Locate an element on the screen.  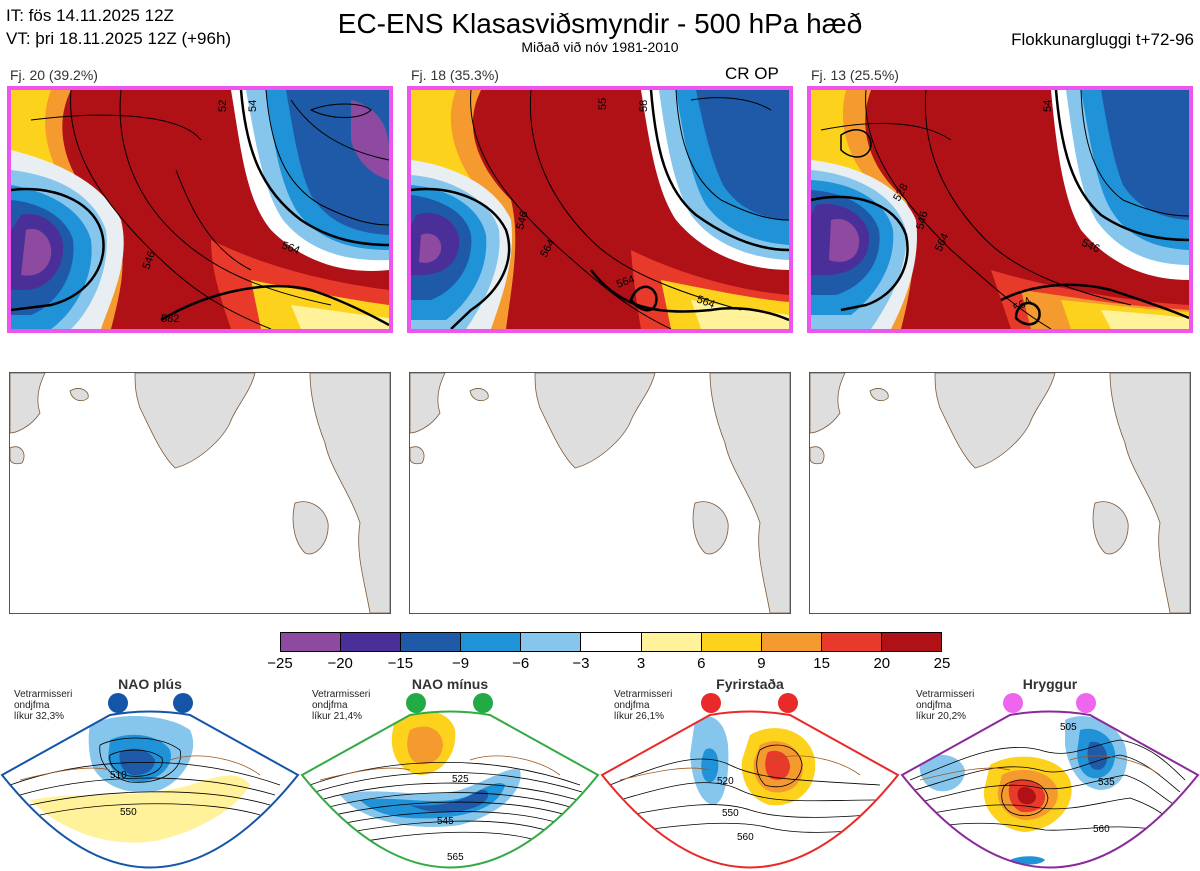
cluster-3-field: 546 564 564 528 546 54 is located at coordinates (1000, 209).